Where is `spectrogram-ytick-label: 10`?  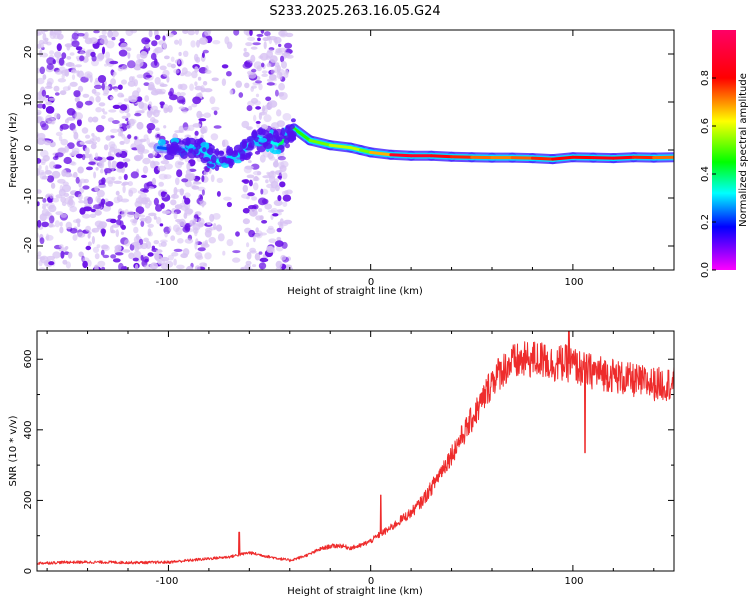 spectrogram-ytick-label: 10 is located at coordinates (28, 100).